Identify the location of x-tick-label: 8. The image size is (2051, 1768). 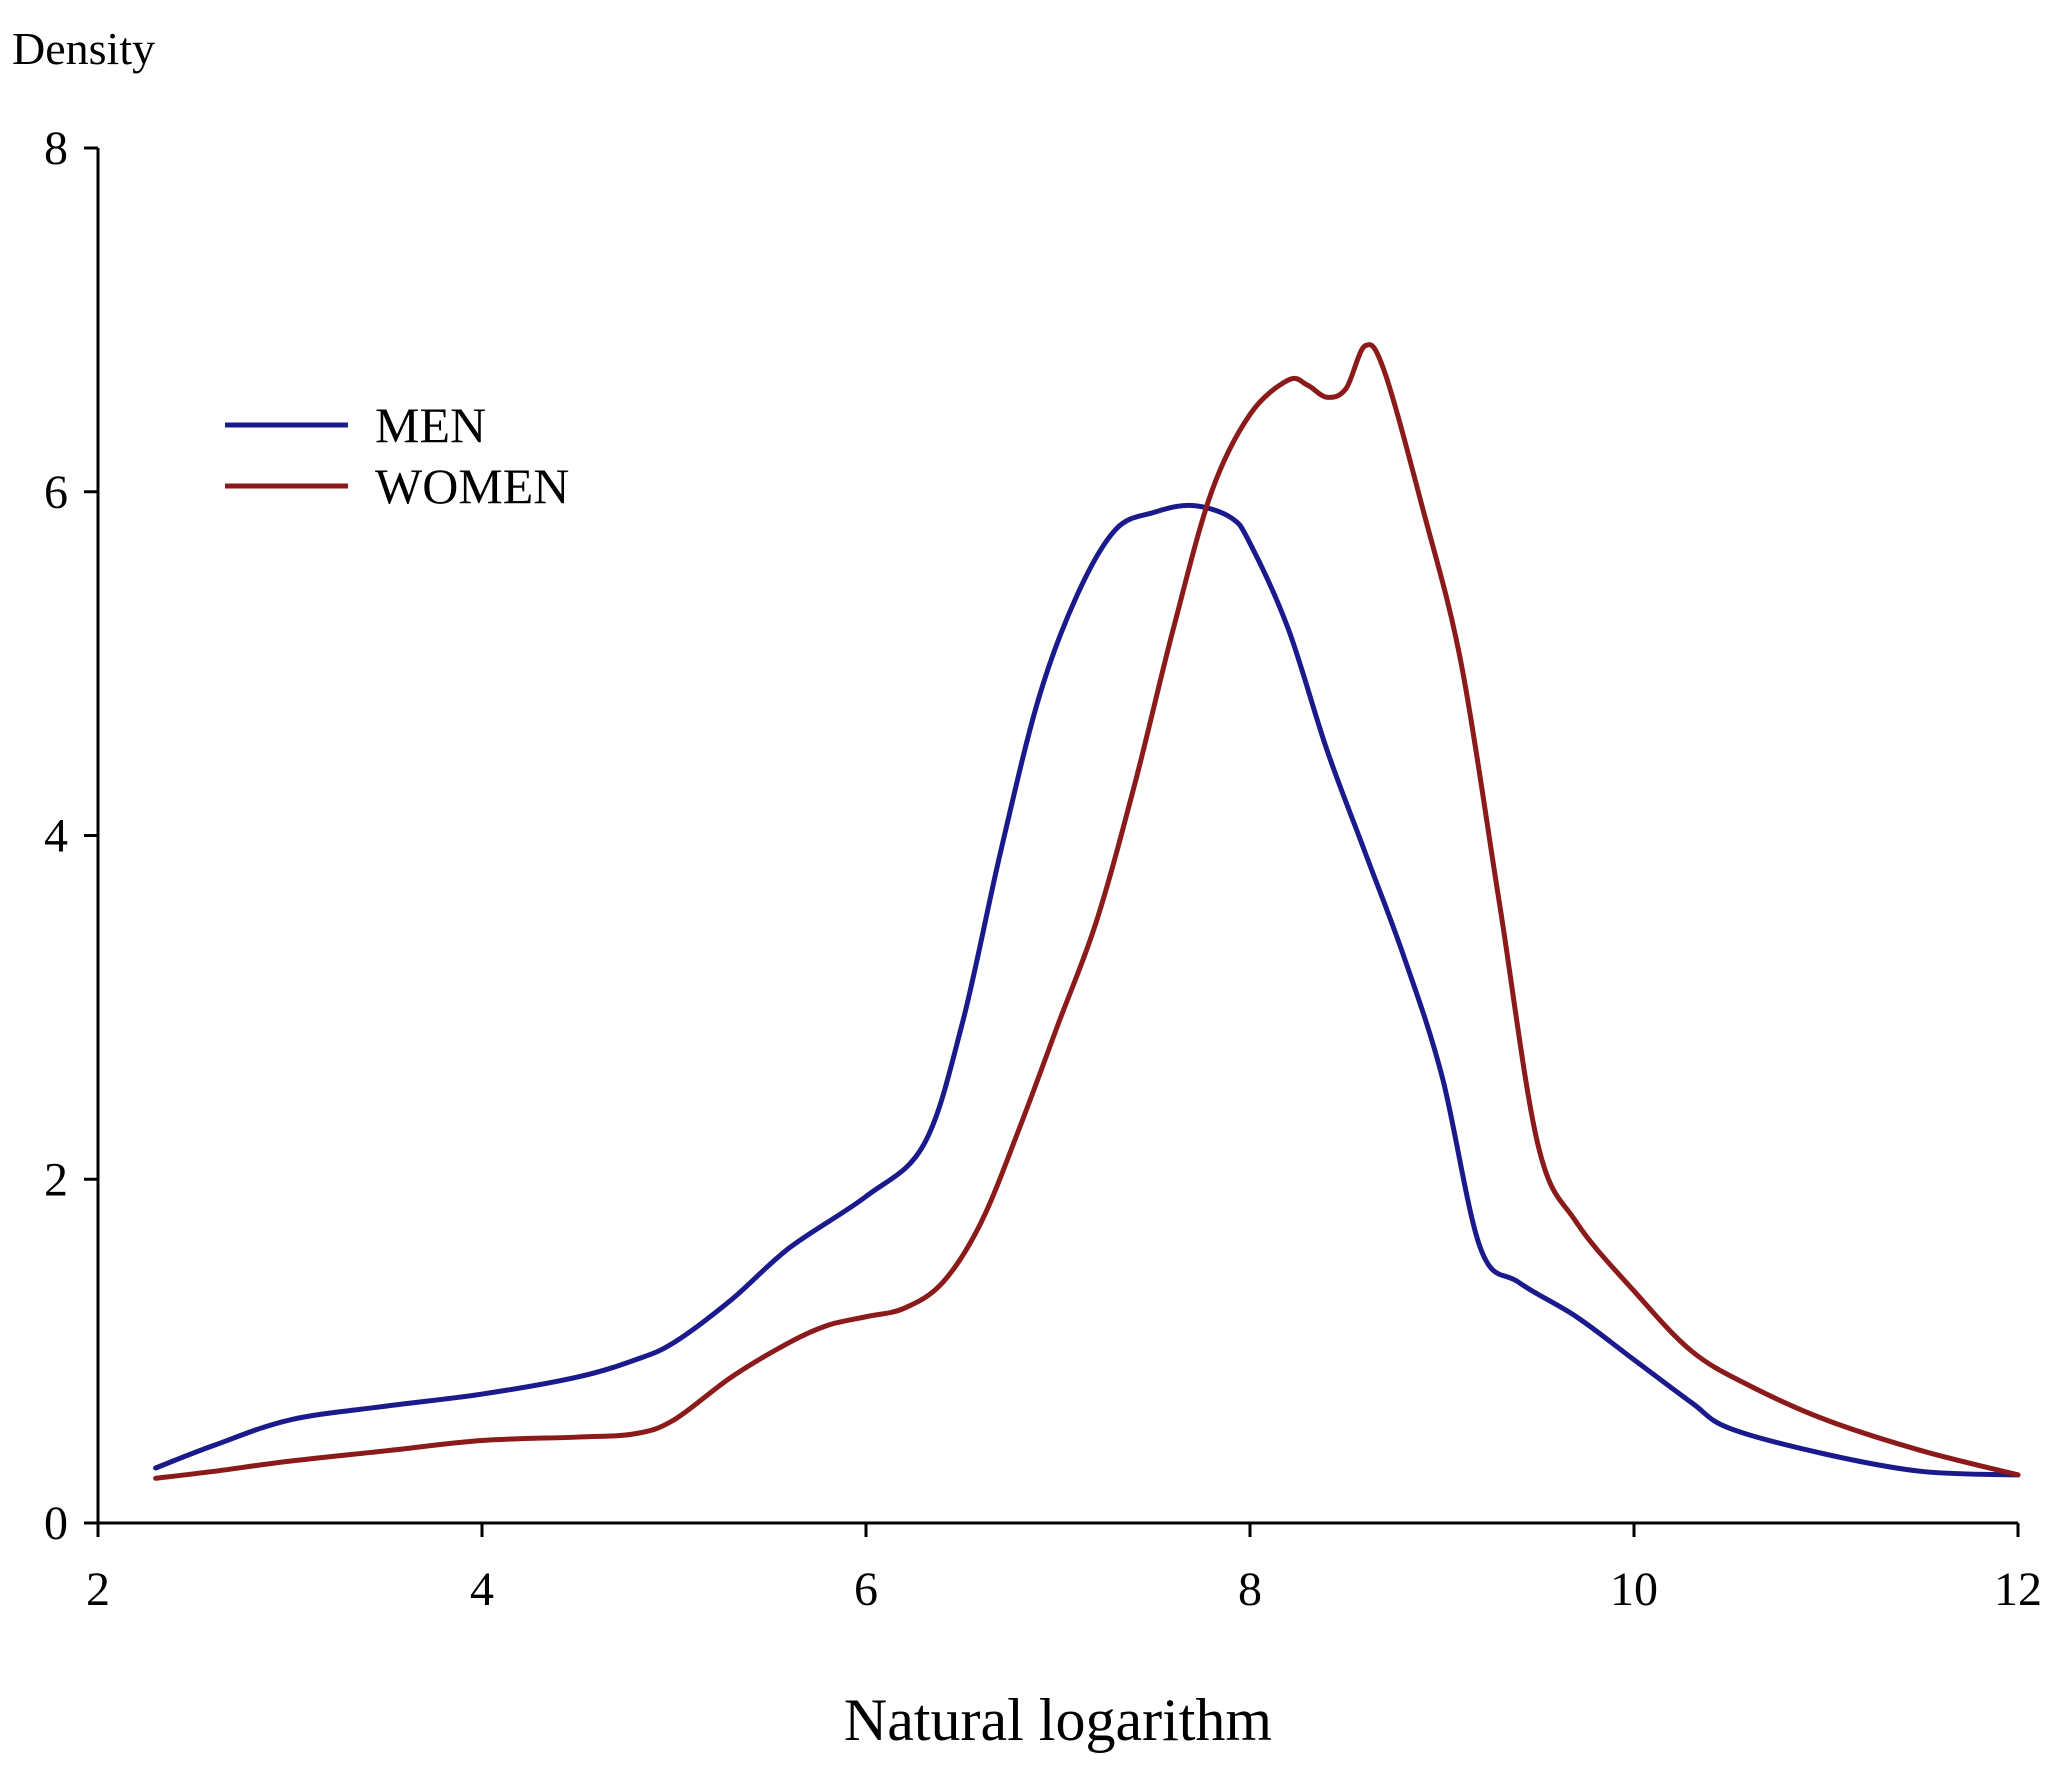
(1250, 1589).